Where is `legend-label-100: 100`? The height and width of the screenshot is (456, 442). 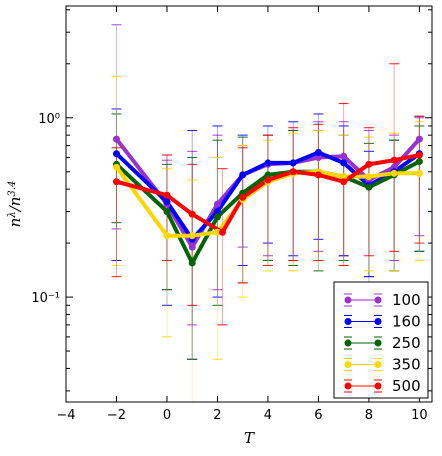 legend-label-100: 100 is located at coordinates (406, 300).